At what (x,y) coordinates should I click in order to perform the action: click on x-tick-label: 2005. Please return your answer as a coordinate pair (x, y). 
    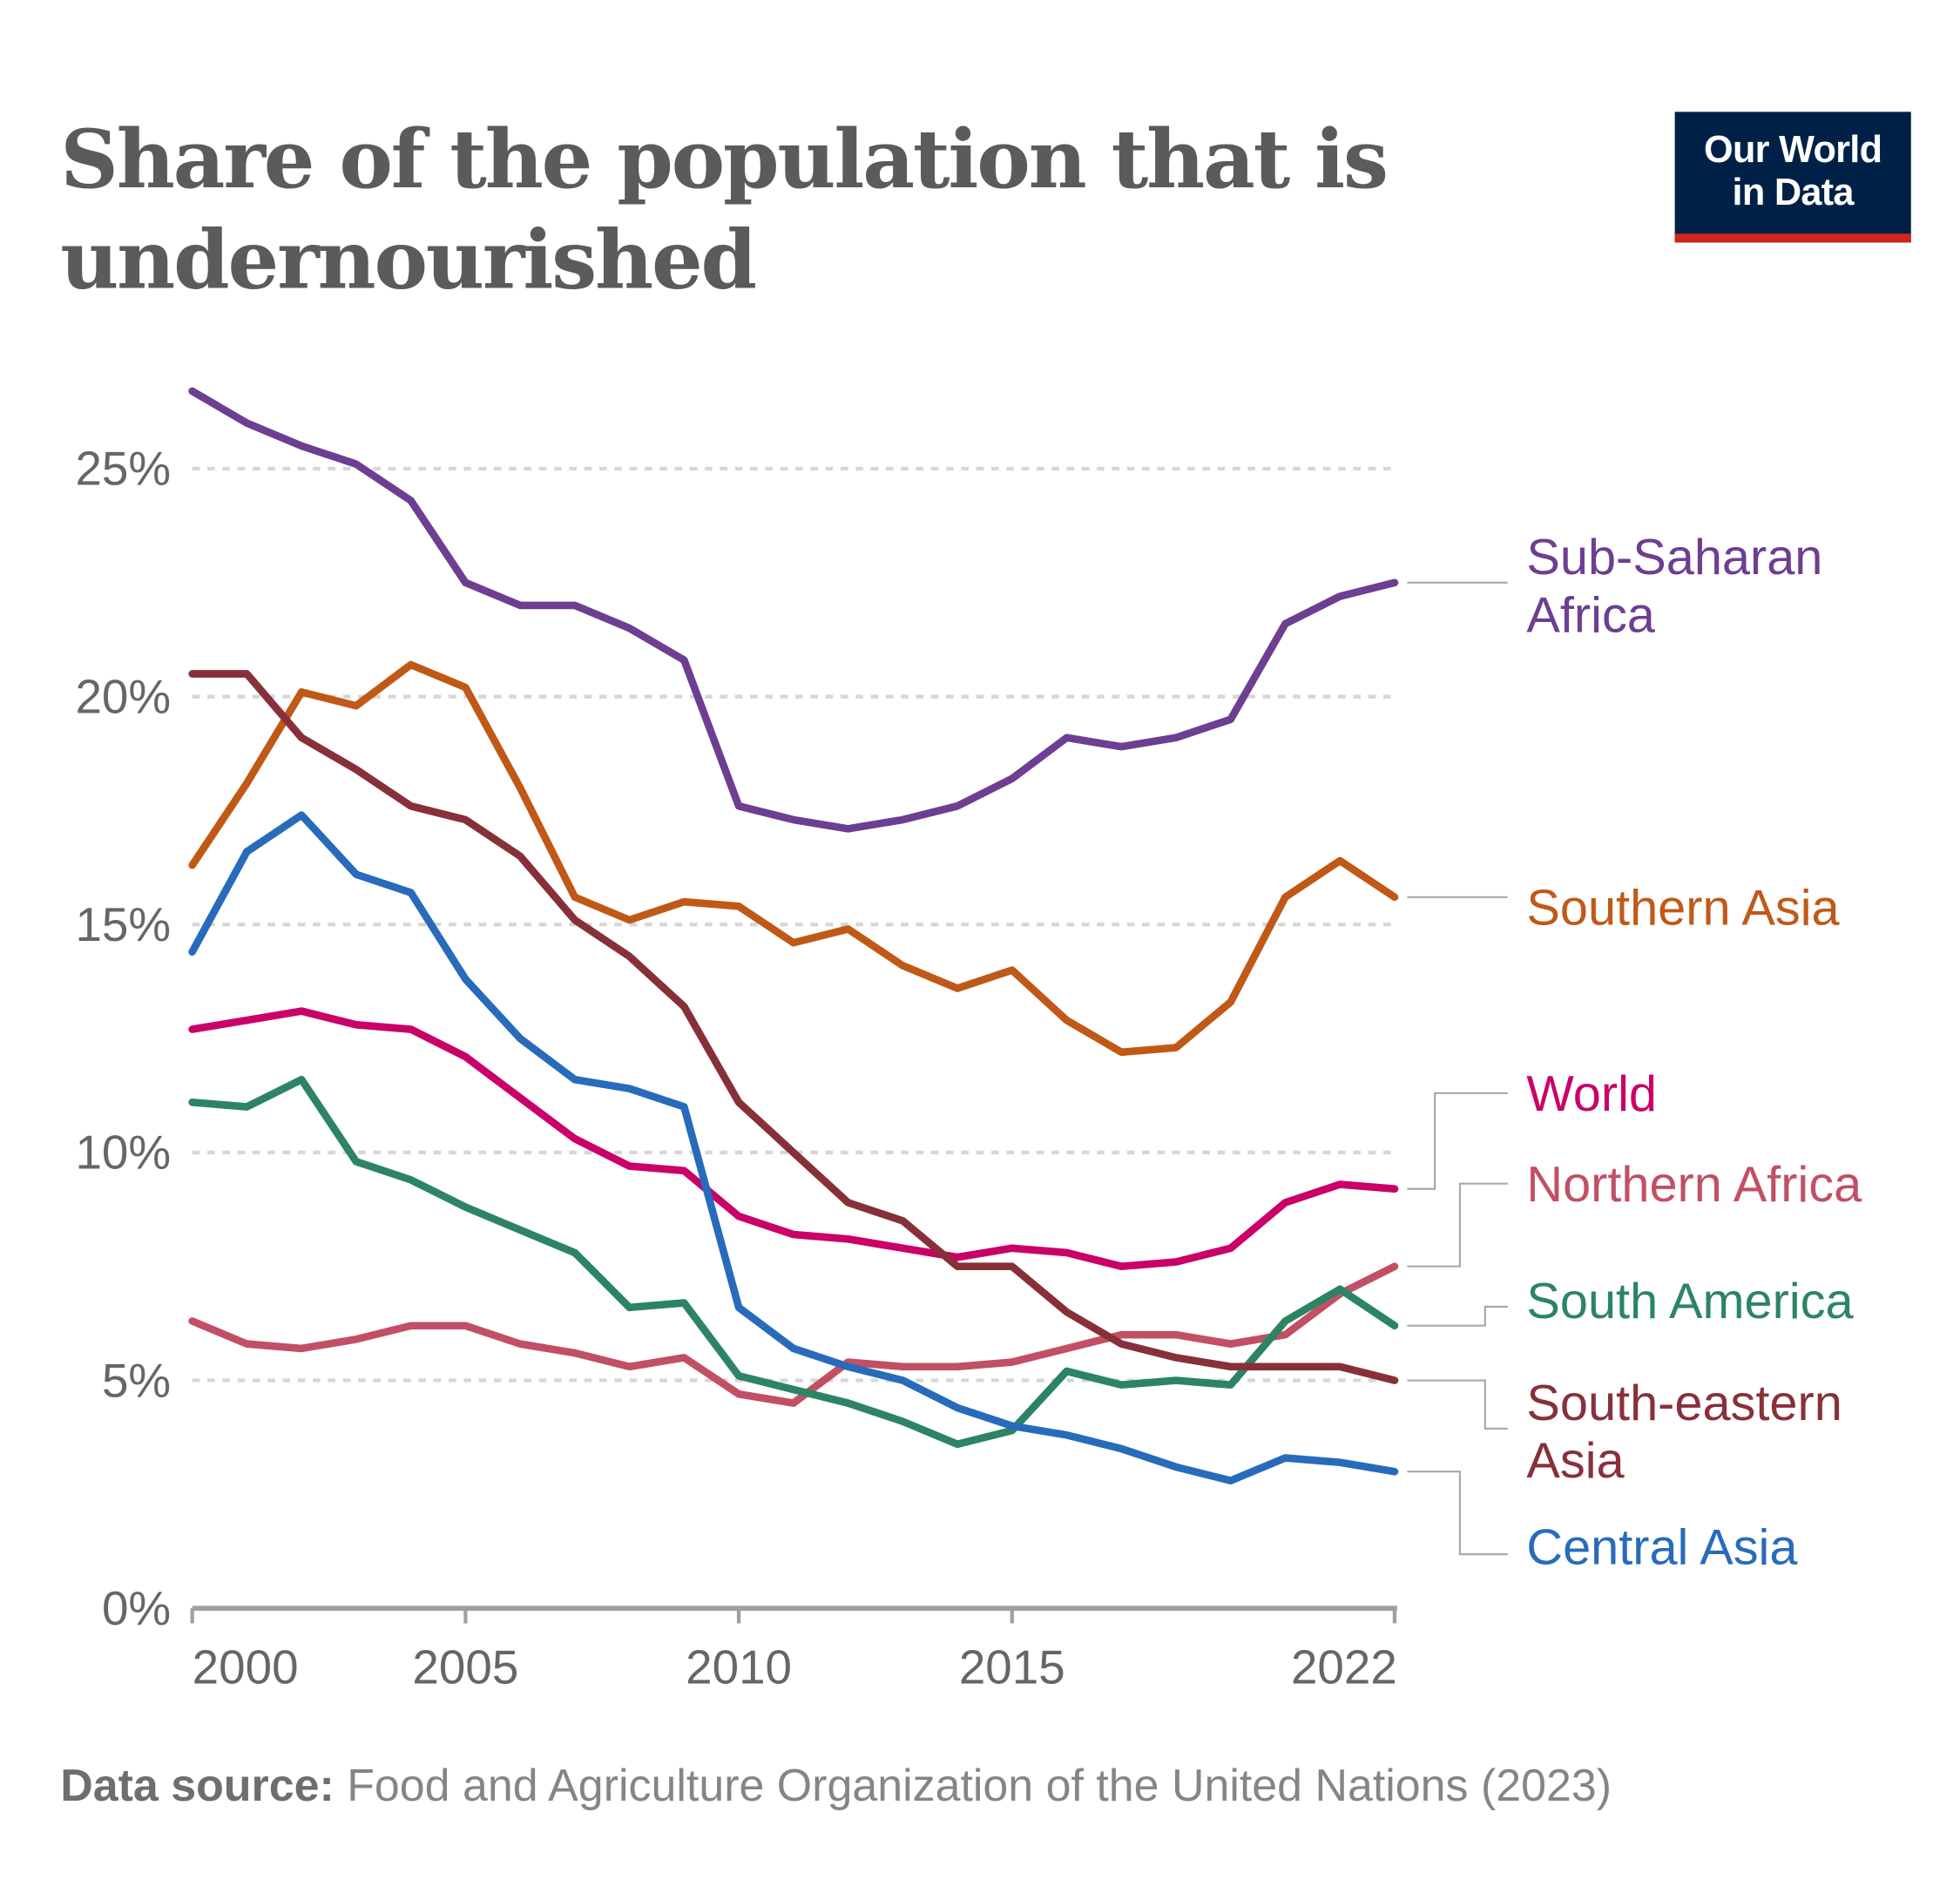
    Looking at the image, I should click on (465, 1667).